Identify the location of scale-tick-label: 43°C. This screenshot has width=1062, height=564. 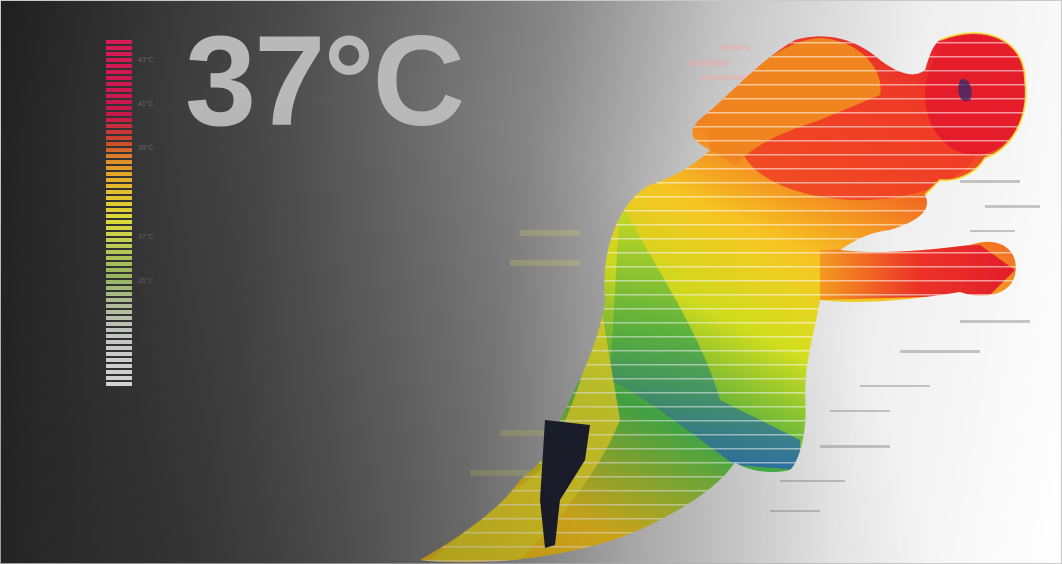
(146, 60).